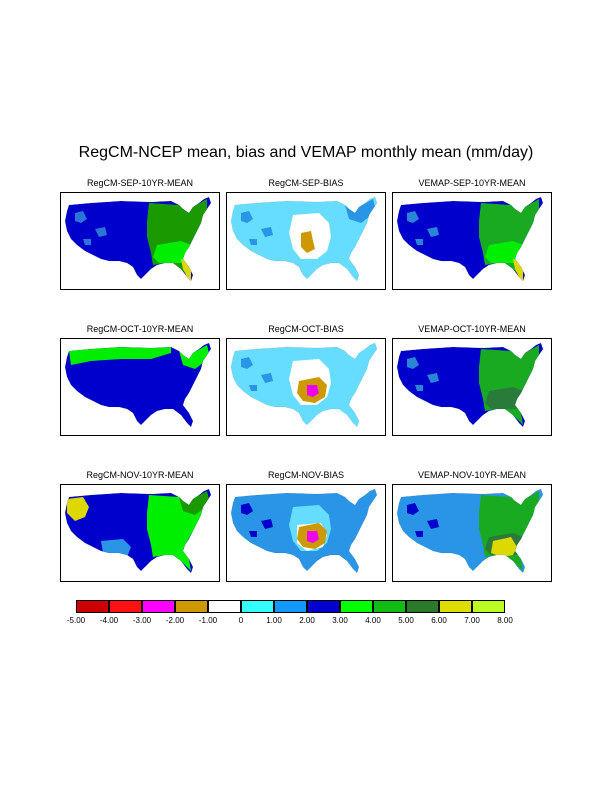  I want to click on panel-title: RegCM-SEP-10YR-MEAN, so click(140, 183).